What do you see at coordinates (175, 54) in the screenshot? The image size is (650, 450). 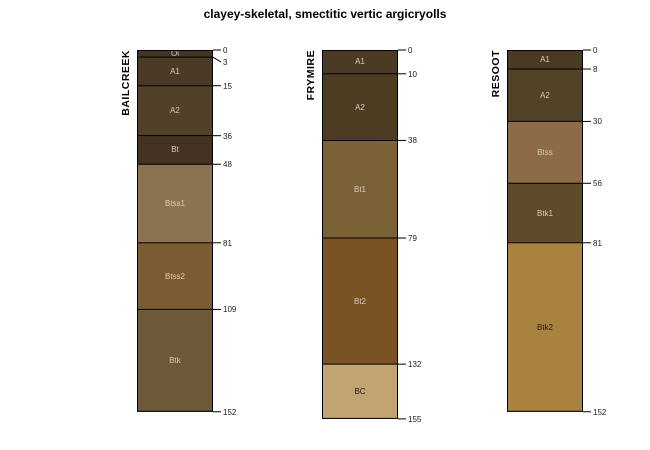 I see `horizon-oi` at bounding box center [175, 54].